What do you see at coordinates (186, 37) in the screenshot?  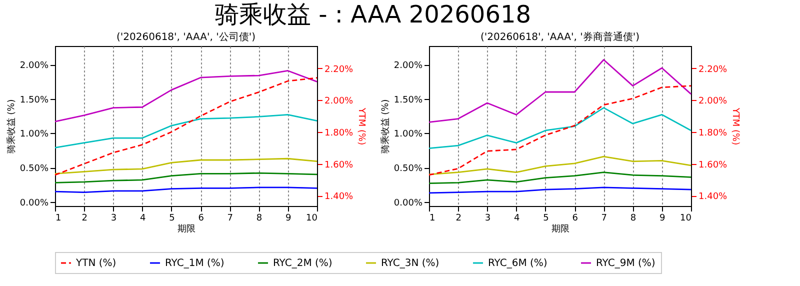 I see `chart-title: ('20260618', 'AAA', '公司债')` at bounding box center [186, 37].